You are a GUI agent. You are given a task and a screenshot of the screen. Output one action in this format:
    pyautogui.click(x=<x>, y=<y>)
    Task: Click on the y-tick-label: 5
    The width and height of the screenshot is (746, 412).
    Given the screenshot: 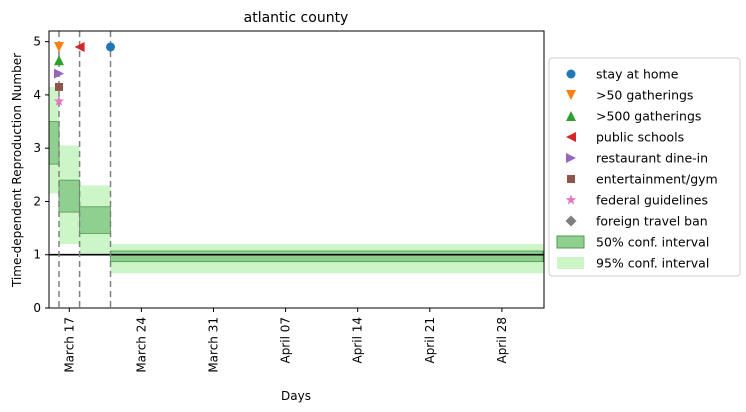 What is the action you would take?
    pyautogui.click(x=37, y=42)
    